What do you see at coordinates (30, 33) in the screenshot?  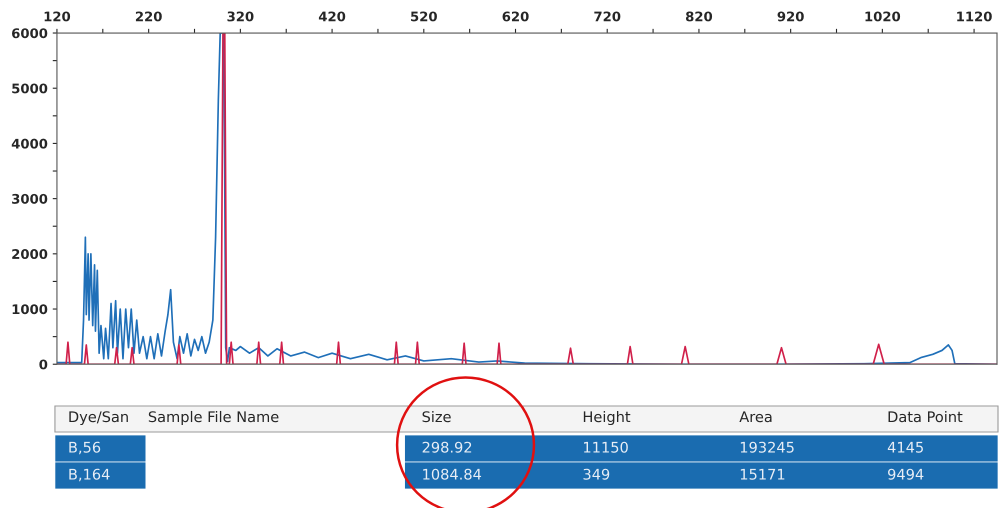 I see `y-tick-label: 6000` at bounding box center [30, 33].